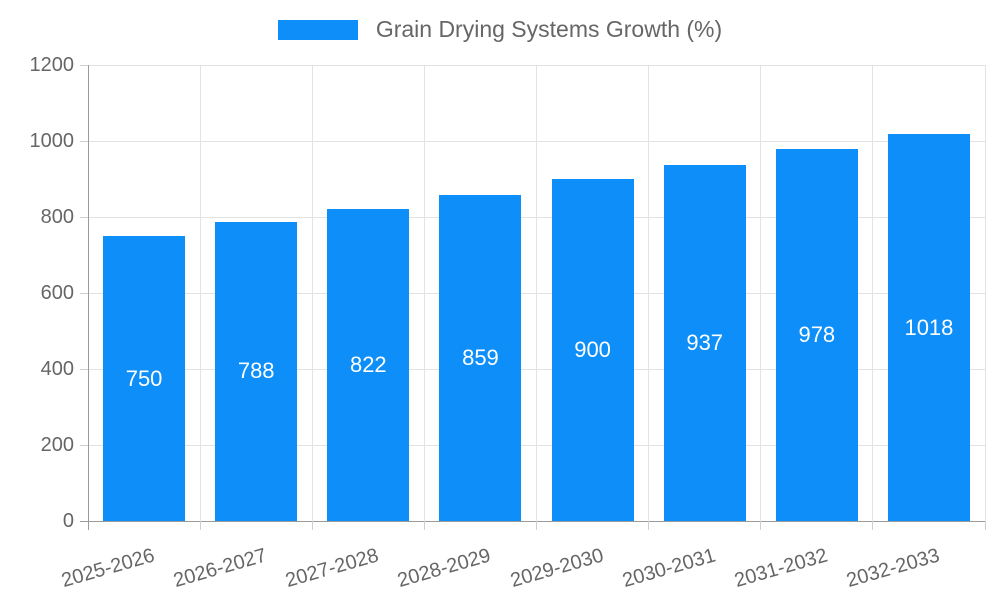  I want to click on y-tick-label: 0, so click(68, 521).